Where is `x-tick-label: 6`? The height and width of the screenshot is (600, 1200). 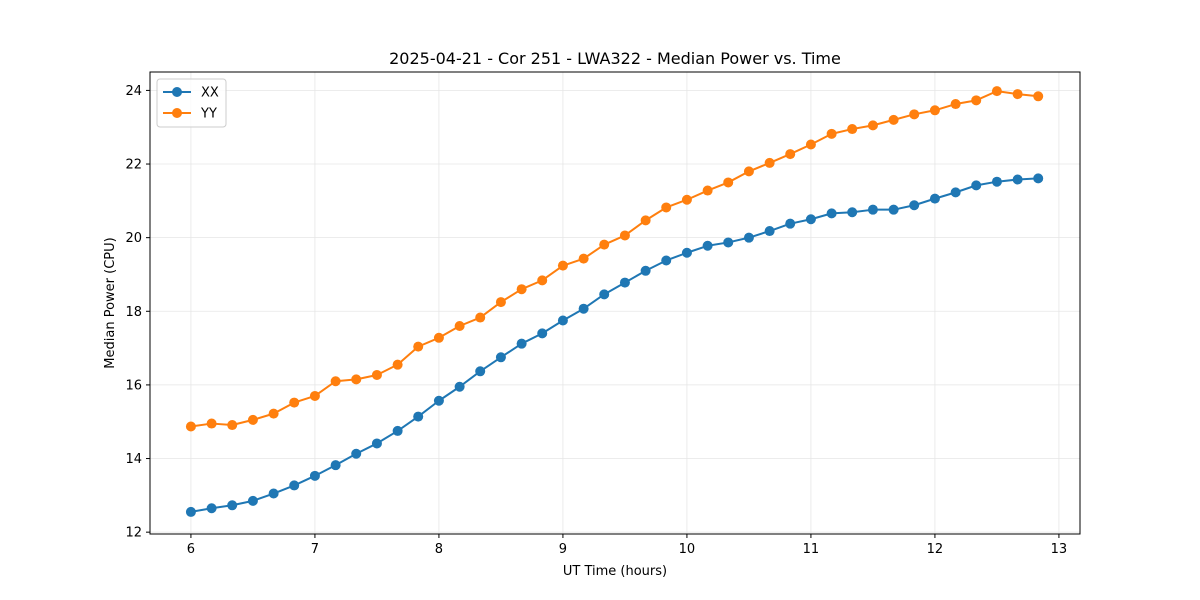 x-tick-label: 6 is located at coordinates (191, 549).